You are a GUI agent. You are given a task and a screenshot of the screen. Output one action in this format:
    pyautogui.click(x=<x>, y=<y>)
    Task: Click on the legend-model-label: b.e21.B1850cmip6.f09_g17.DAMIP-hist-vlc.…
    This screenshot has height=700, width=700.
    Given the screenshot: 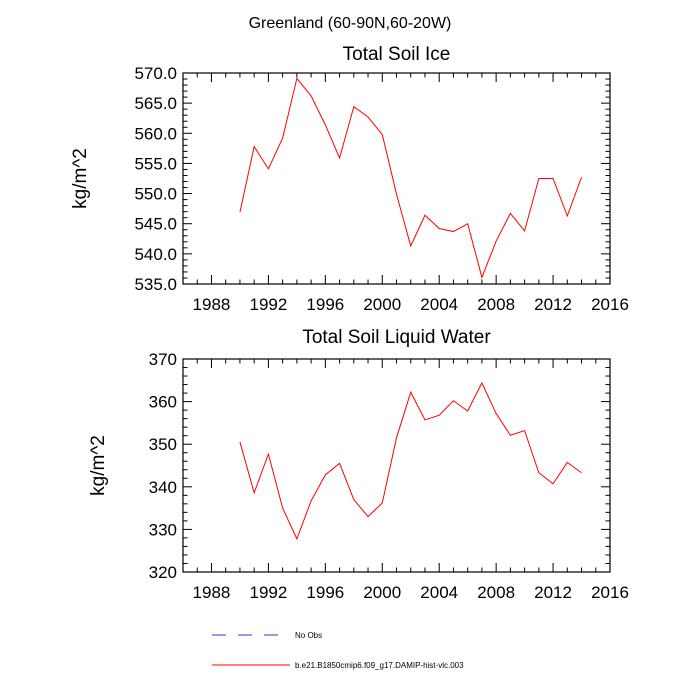 What is the action you would take?
    pyautogui.click(x=379, y=665)
    